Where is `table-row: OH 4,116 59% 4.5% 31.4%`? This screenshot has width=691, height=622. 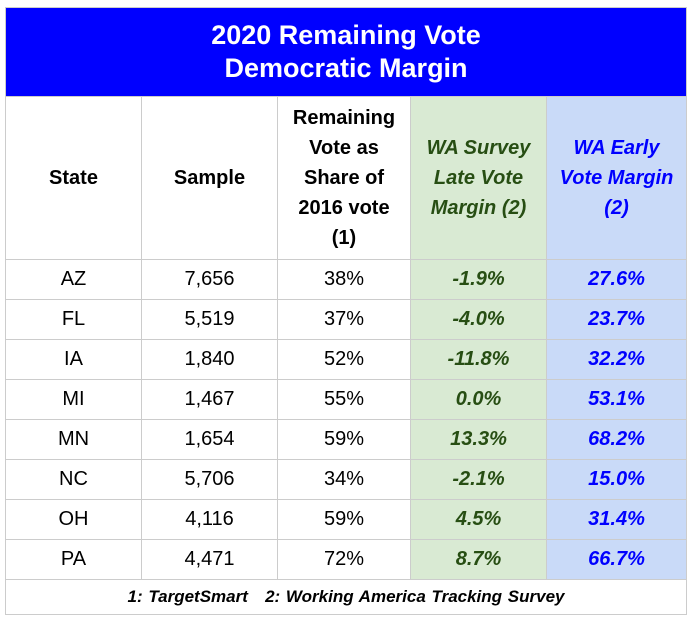
table-row: OH 4,116 59% 4.5% 31.4% is located at coordinates (346, 519).